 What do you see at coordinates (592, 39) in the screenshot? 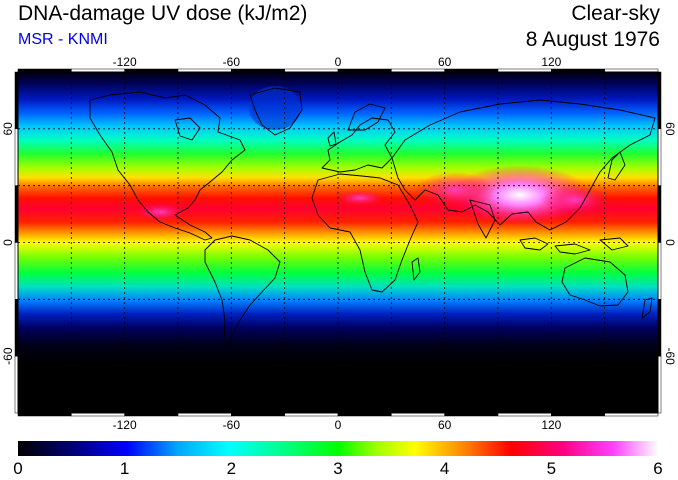
I see `date-label: 8 August 1976` at bounding box center [592, 39].